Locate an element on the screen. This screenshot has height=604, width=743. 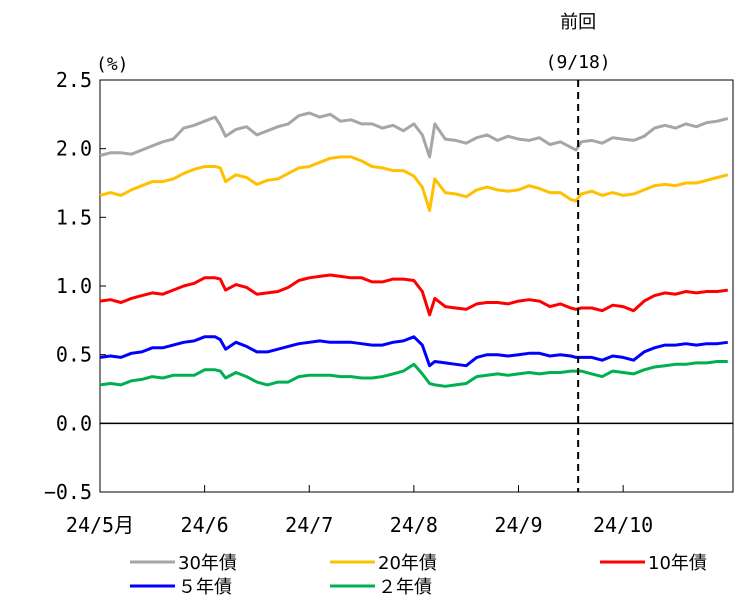
legend-label: 20年債 is located at coordinates (407, 563).